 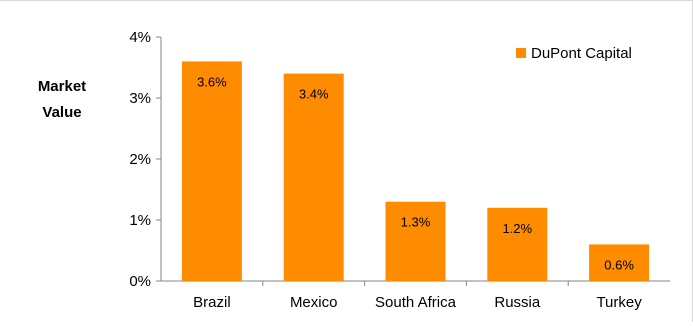 What do you see at coordinates (140, 281) in the screenshot?
I see `y-tick-label: 0%` at bounding box center [140, 281].